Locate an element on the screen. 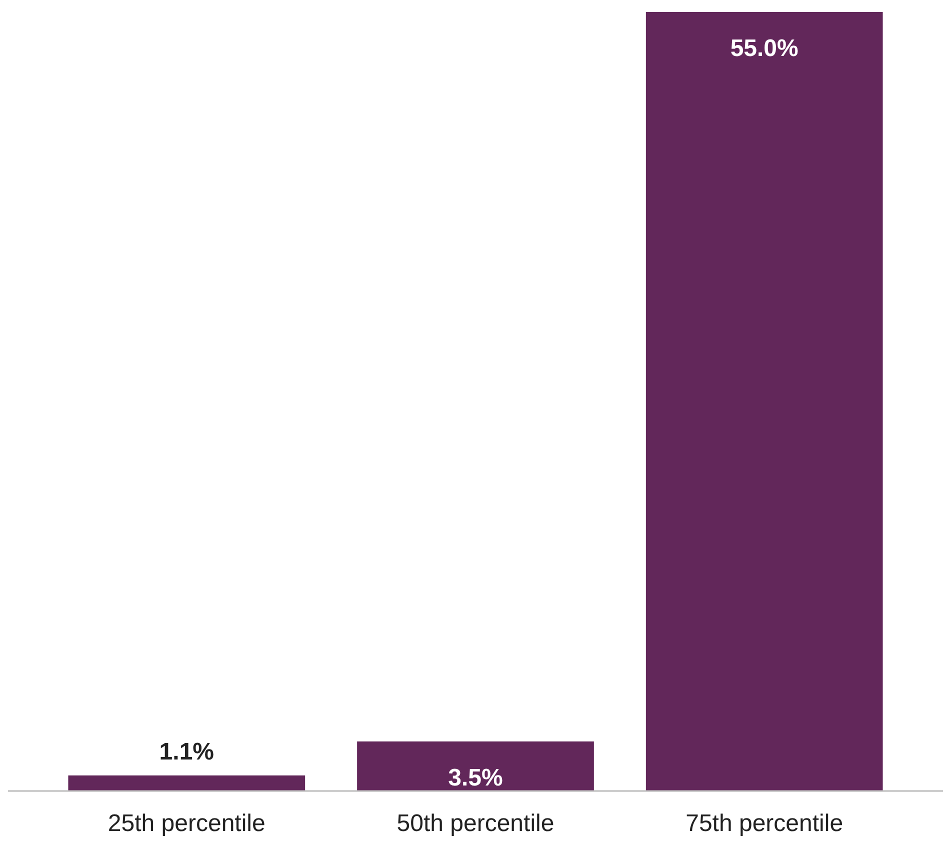 The image size is (951, 849). data-label: 55.0% is located at coordinates (764, 48).